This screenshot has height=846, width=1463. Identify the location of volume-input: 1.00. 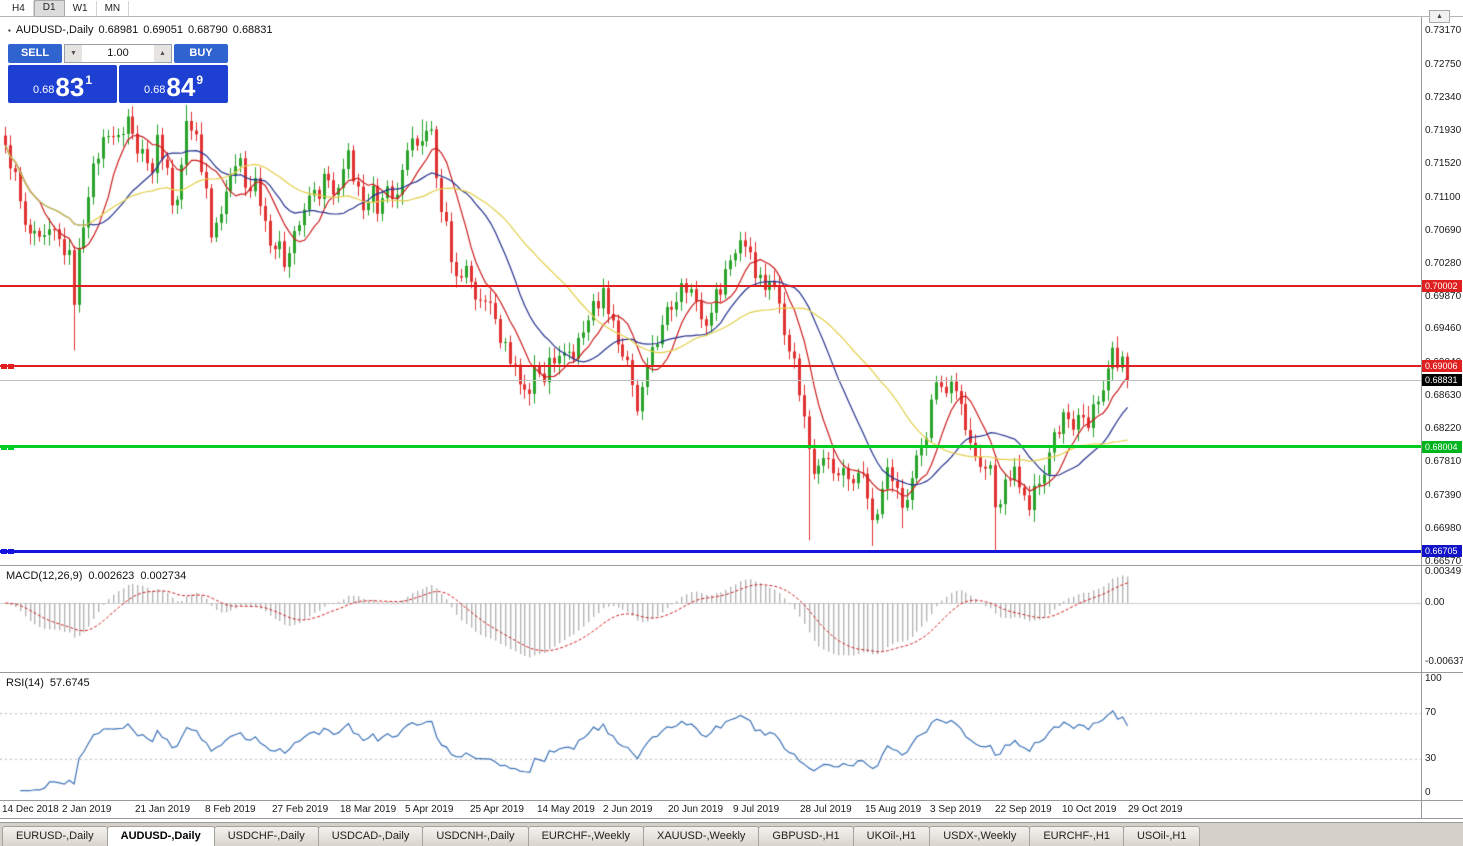
(118, 53).